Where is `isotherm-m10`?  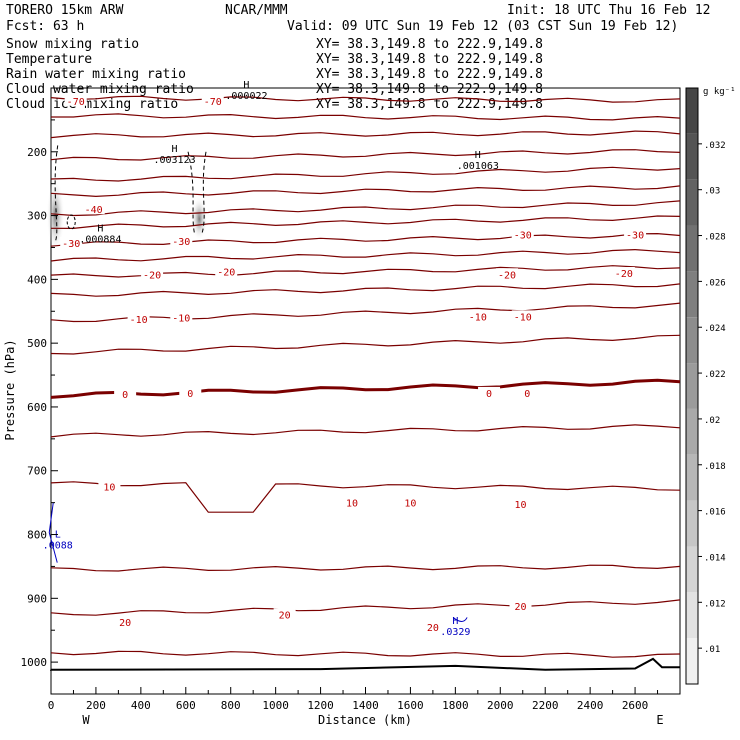 isotherm-m10 is located at coordinates (365, 312).